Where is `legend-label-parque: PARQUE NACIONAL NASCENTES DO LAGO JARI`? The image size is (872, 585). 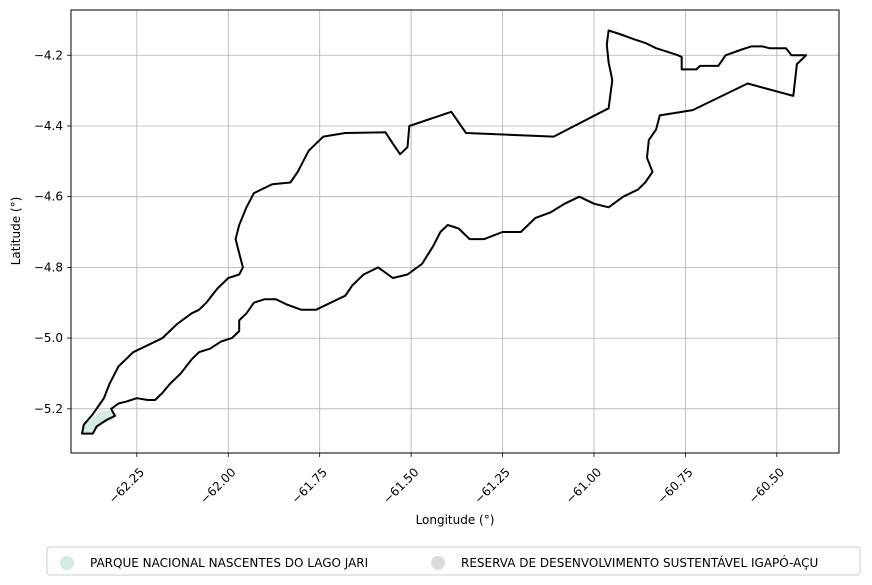 legend-label-parque: PARQUE NACIONAL NASCENTES DO LAGO JARI is located at coordinates (229, 563).